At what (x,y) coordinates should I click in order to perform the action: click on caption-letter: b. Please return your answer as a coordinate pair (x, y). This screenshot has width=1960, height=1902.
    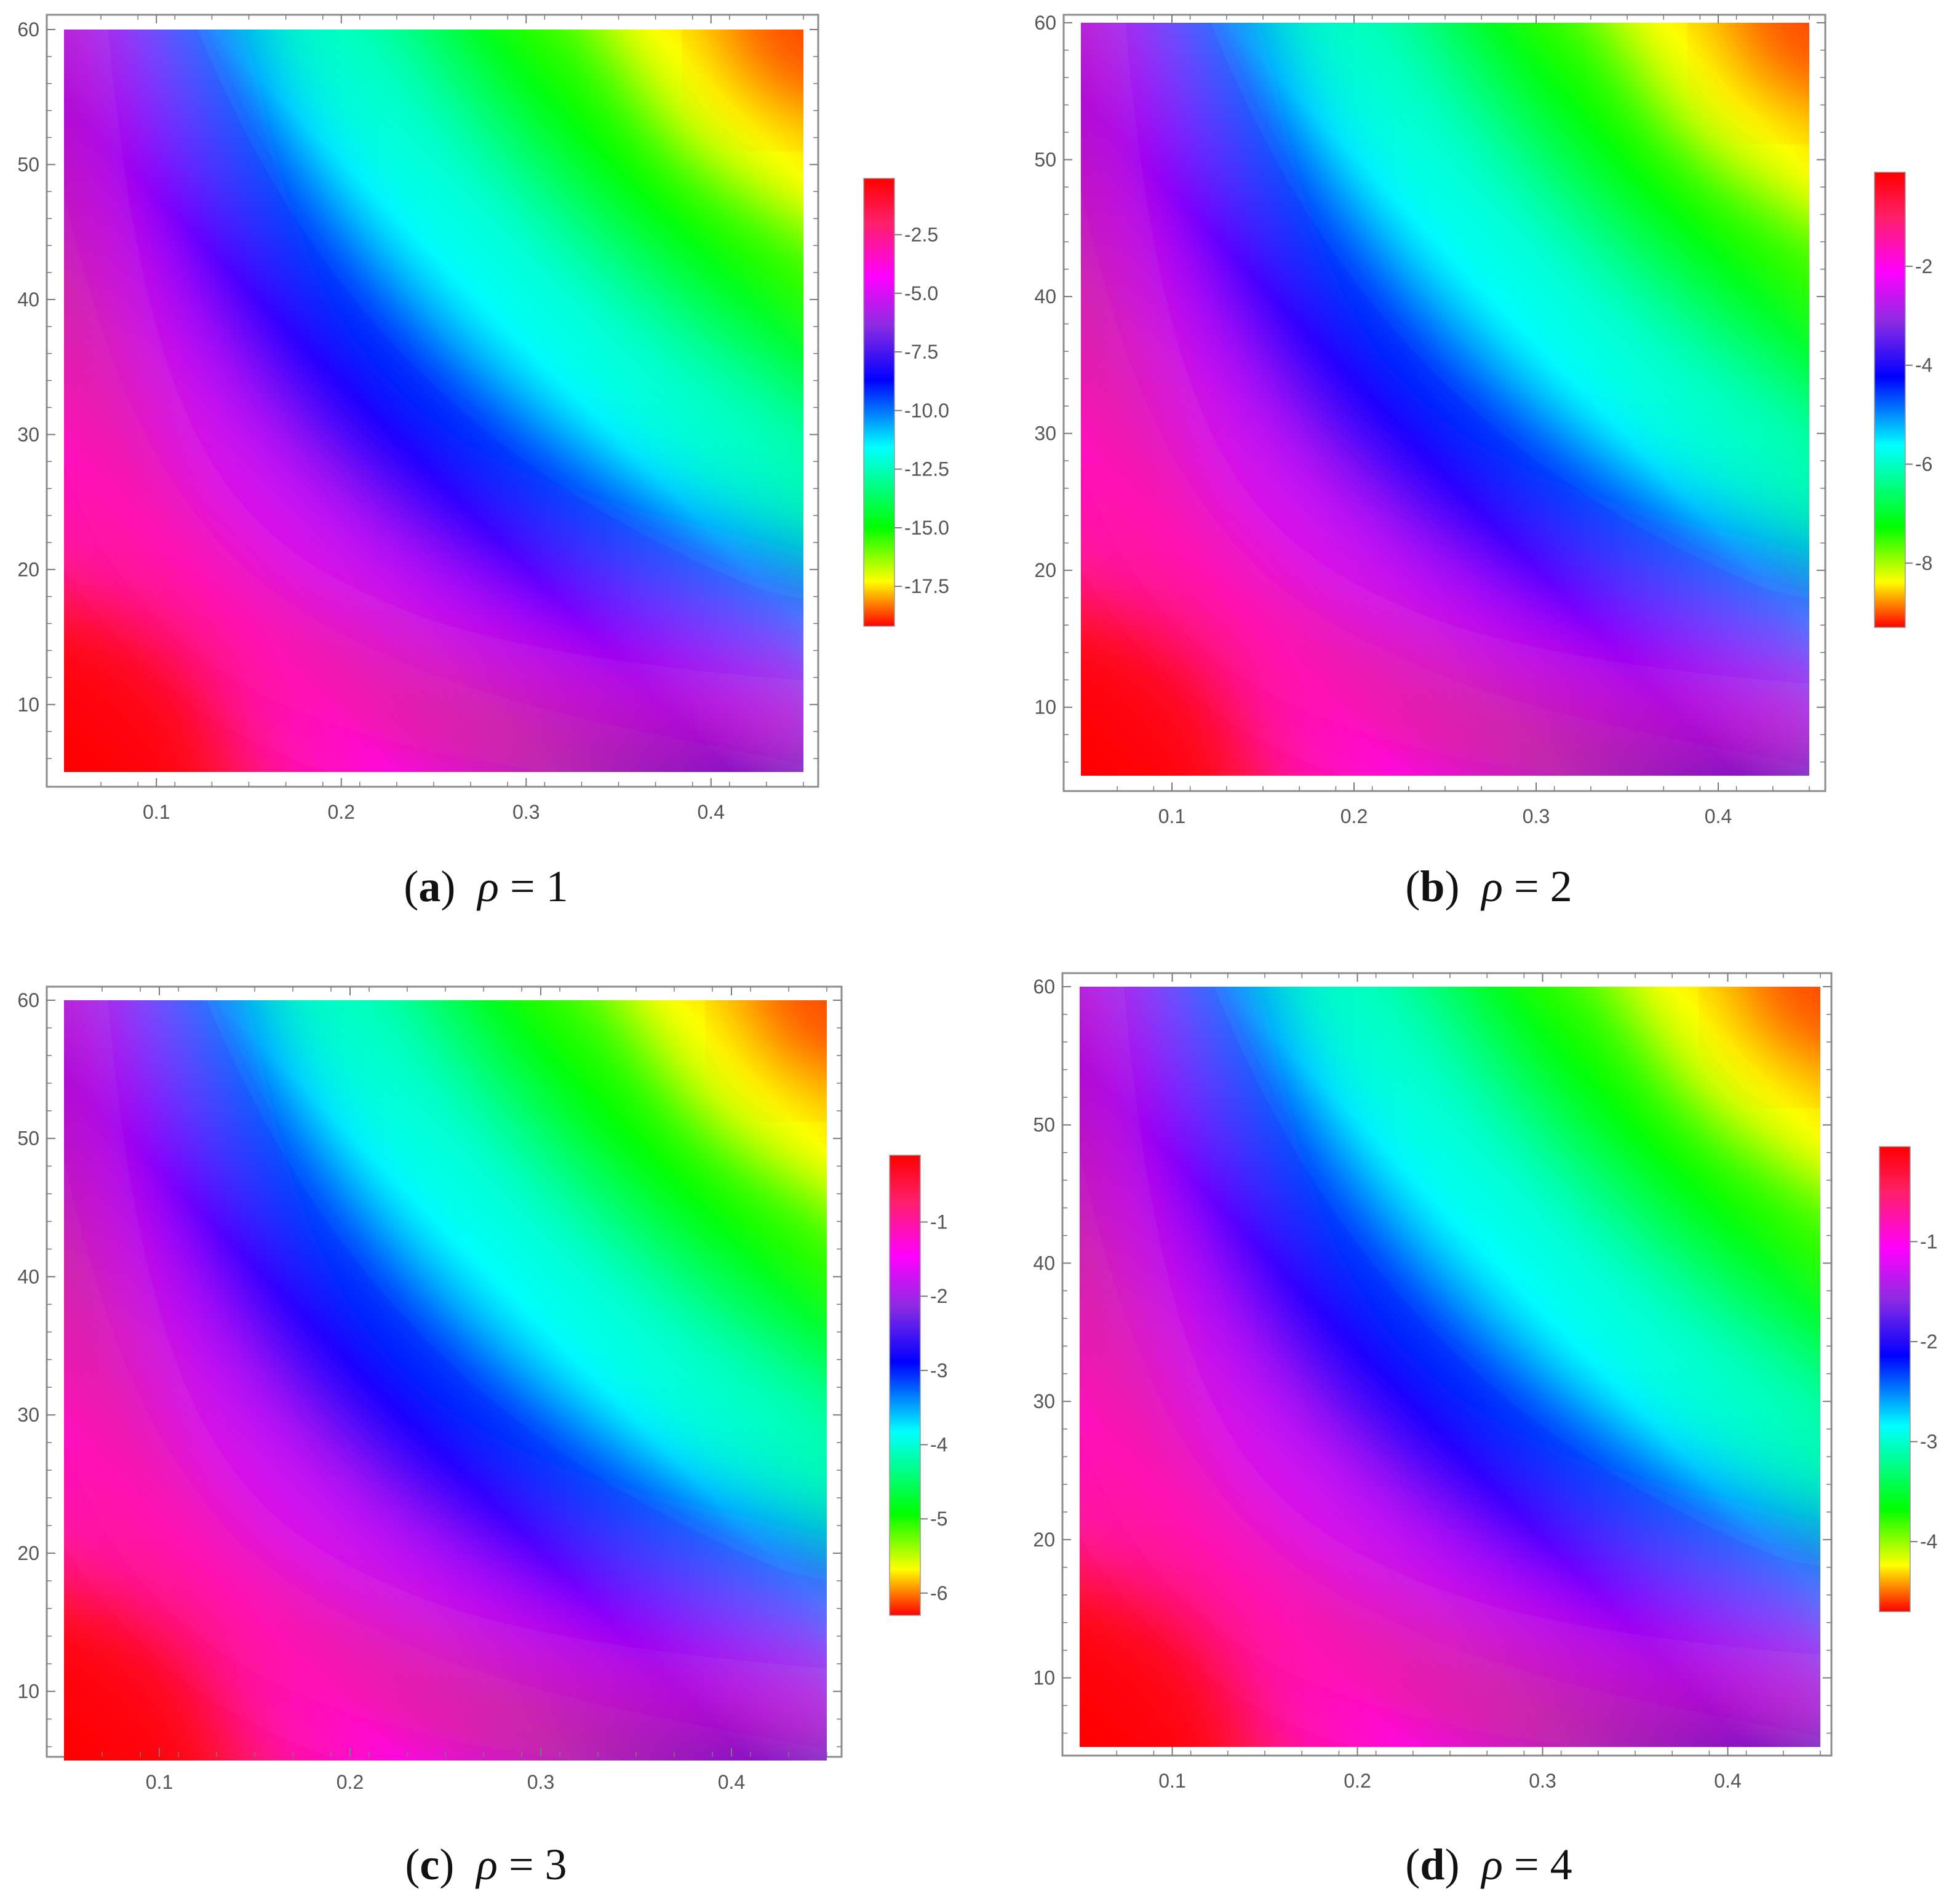
    Looking at the image, I should click on (1432, 886).